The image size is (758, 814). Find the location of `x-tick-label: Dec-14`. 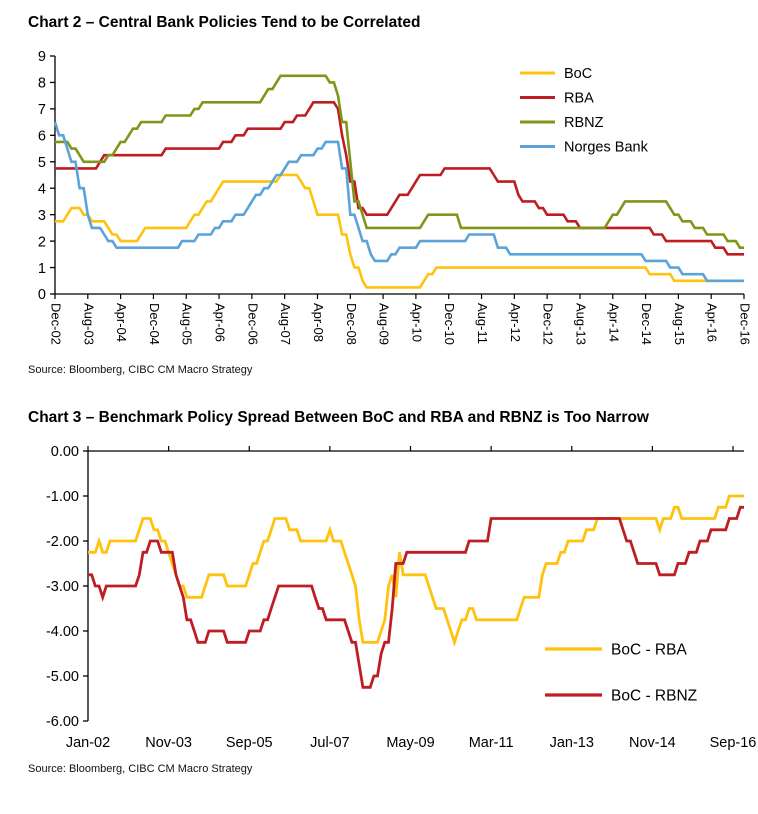

x-tick-label: Dec-14 is located at coordinates (646, 324).